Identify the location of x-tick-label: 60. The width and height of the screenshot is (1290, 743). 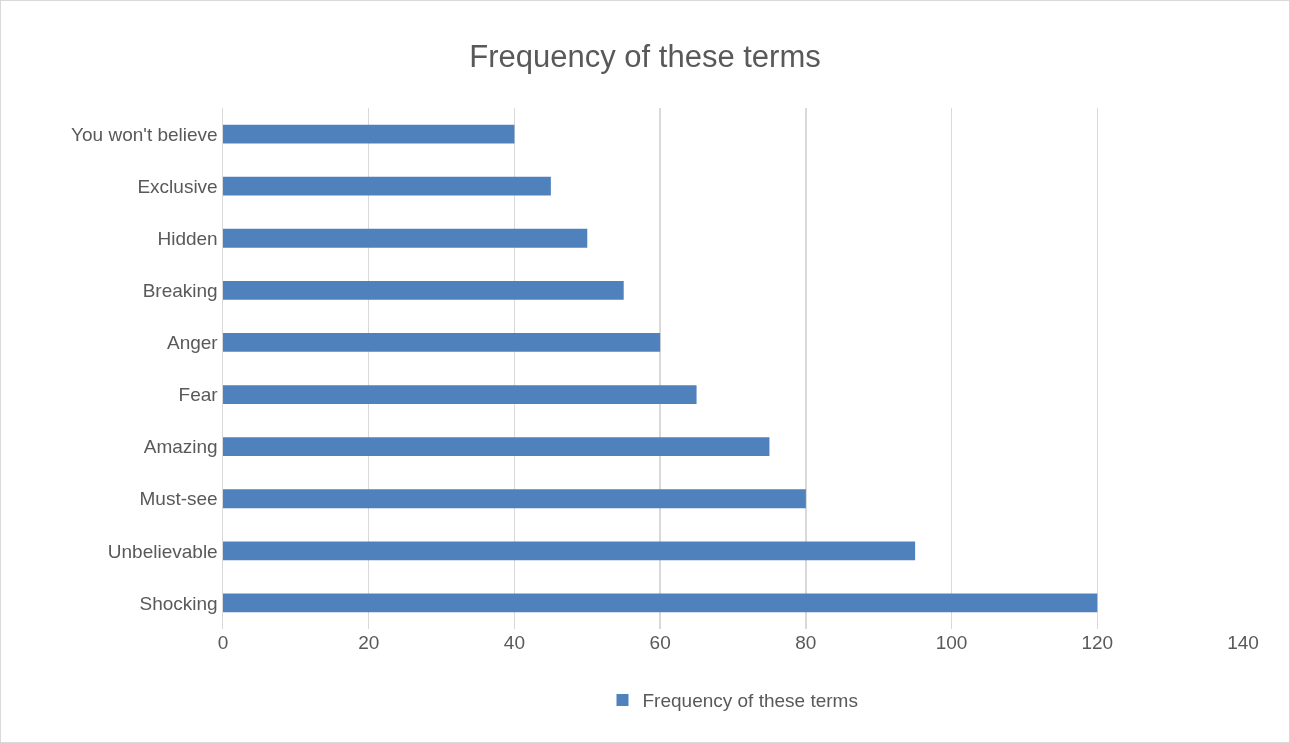
(660, 642).